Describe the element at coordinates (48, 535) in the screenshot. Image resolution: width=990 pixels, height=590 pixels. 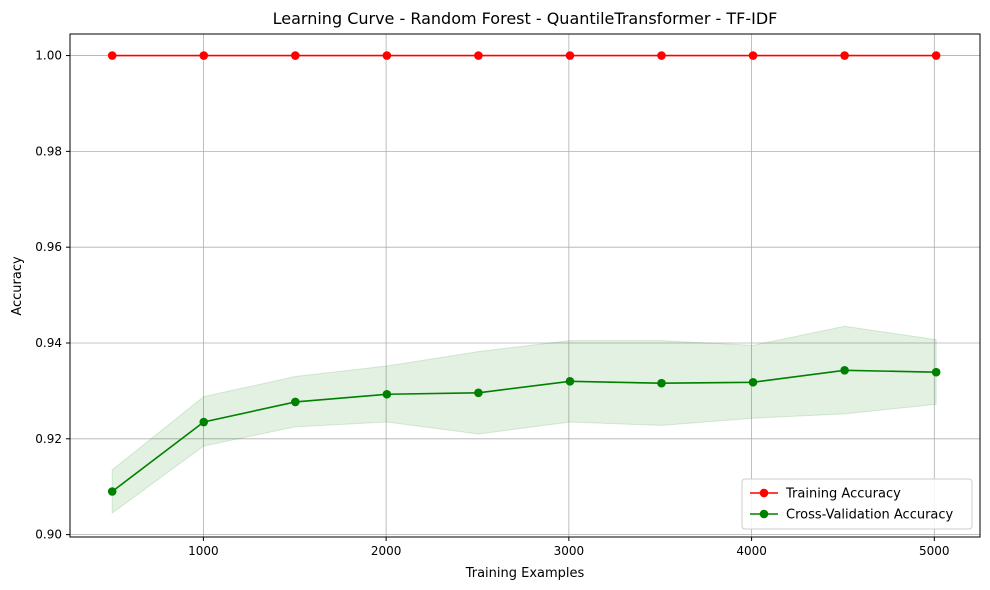
I see `y-tick-label: 0.90` at that location.